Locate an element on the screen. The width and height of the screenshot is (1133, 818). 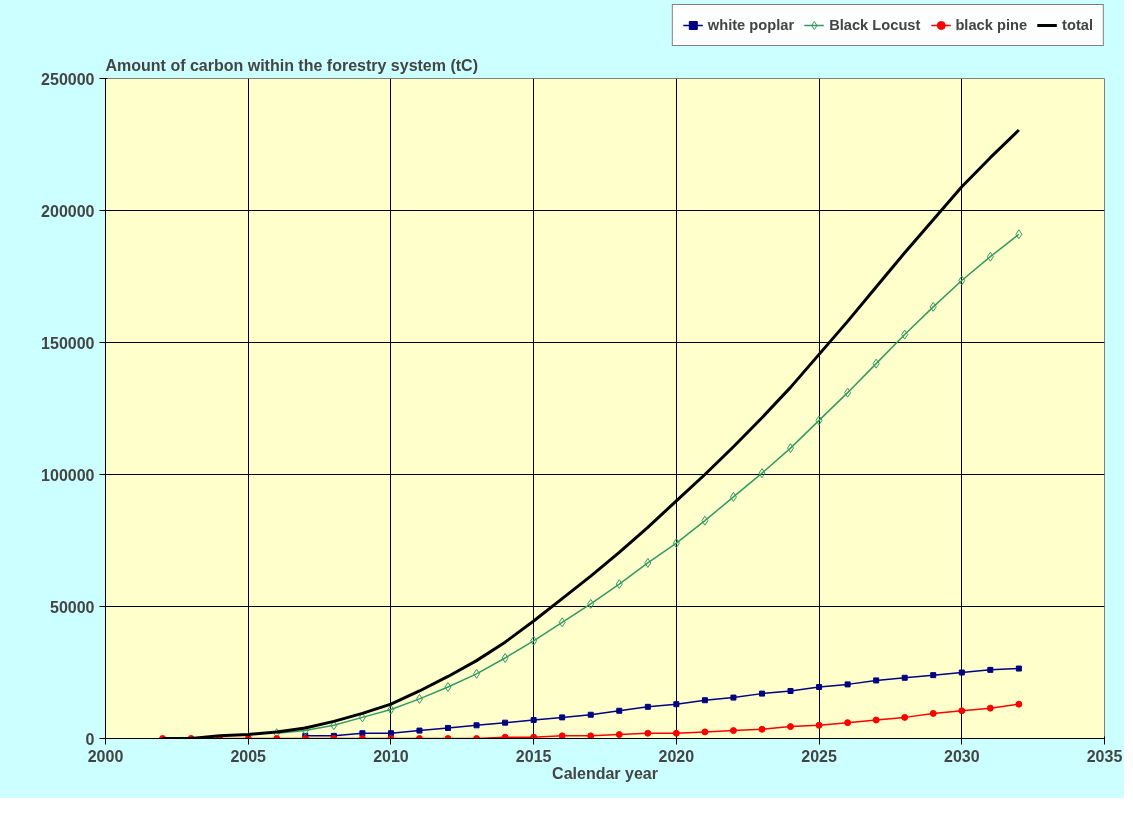
legend-label: white poplar is located at coordinates (751, 25).